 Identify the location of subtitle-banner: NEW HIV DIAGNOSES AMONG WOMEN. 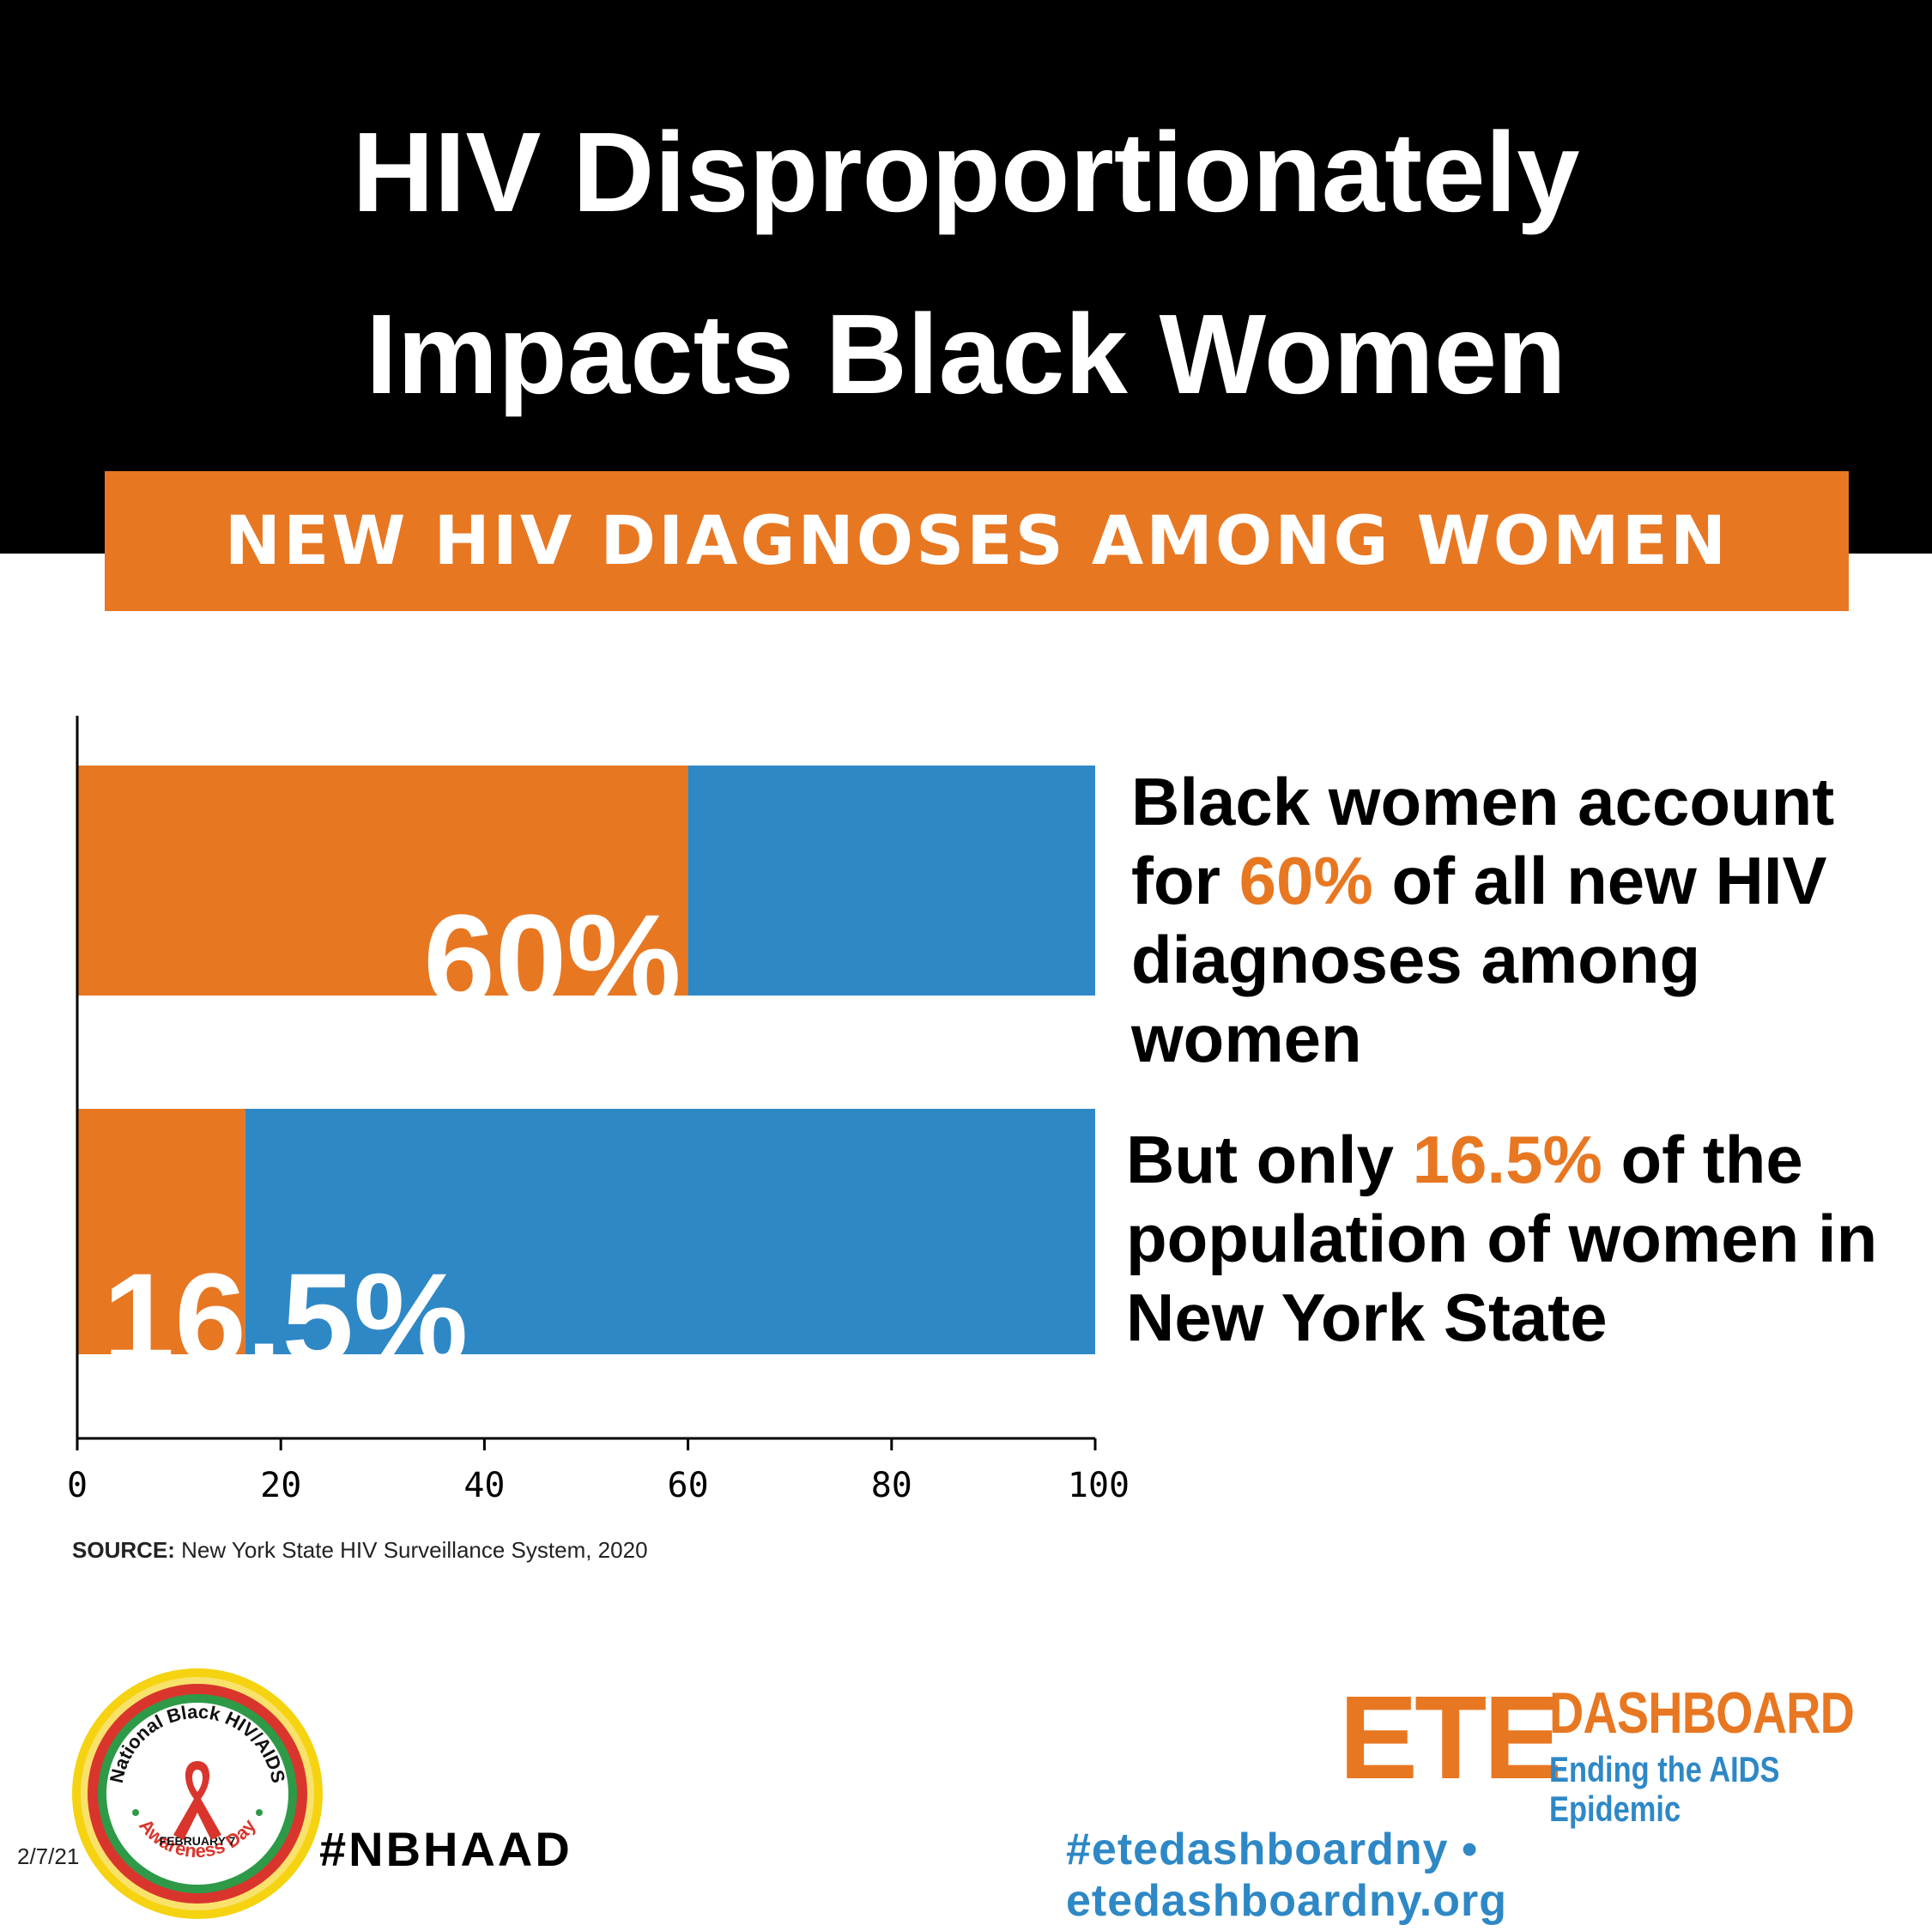
(977, 541).